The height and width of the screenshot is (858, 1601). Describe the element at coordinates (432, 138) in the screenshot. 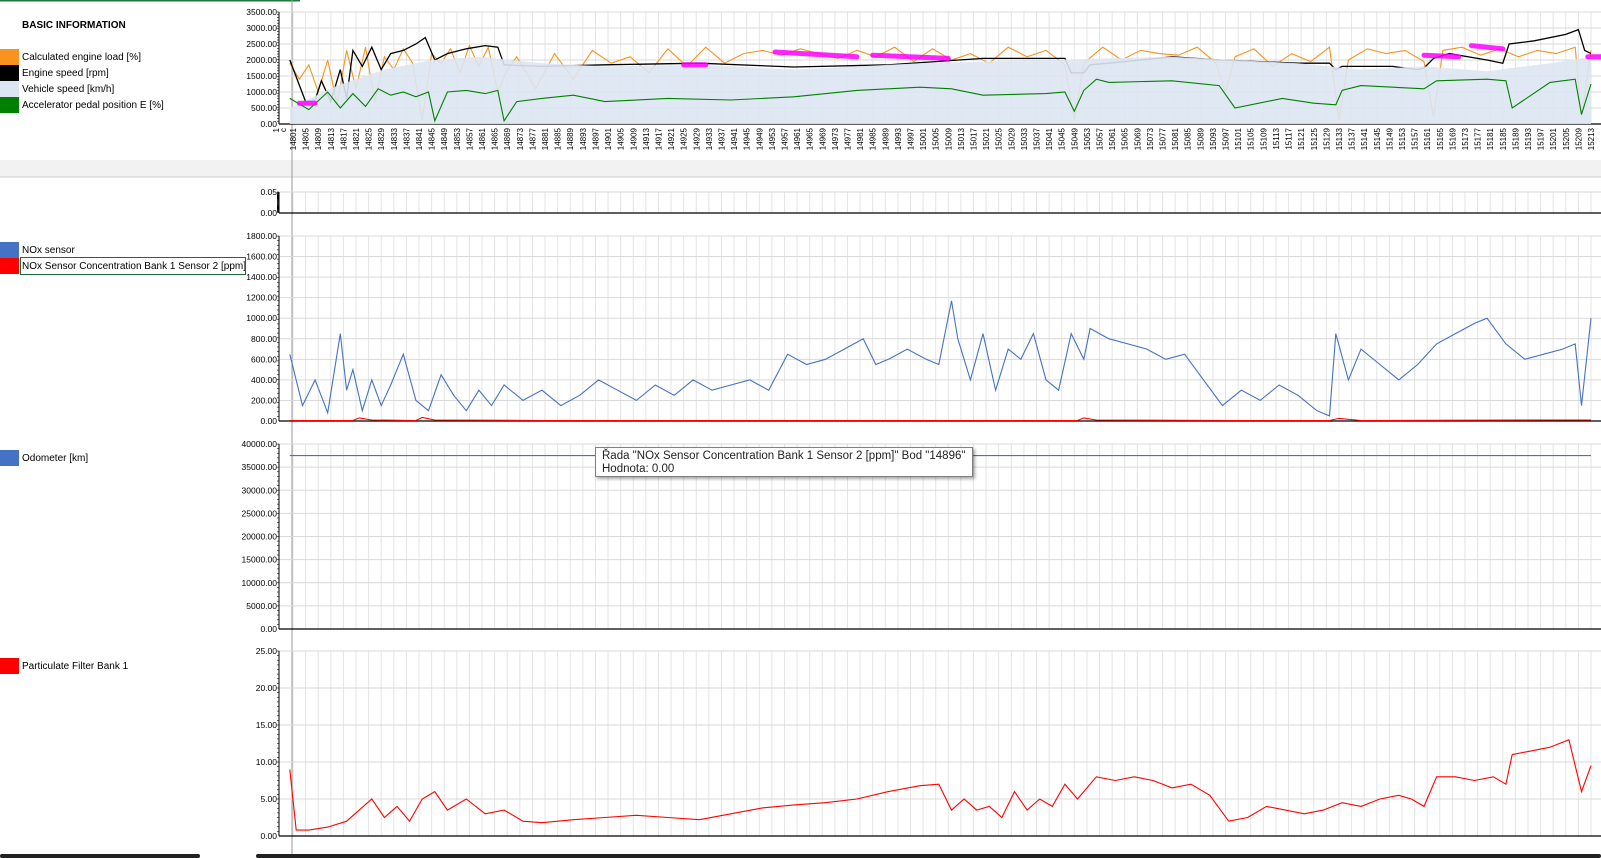

I see `x-tick-label: 14845` at that location.